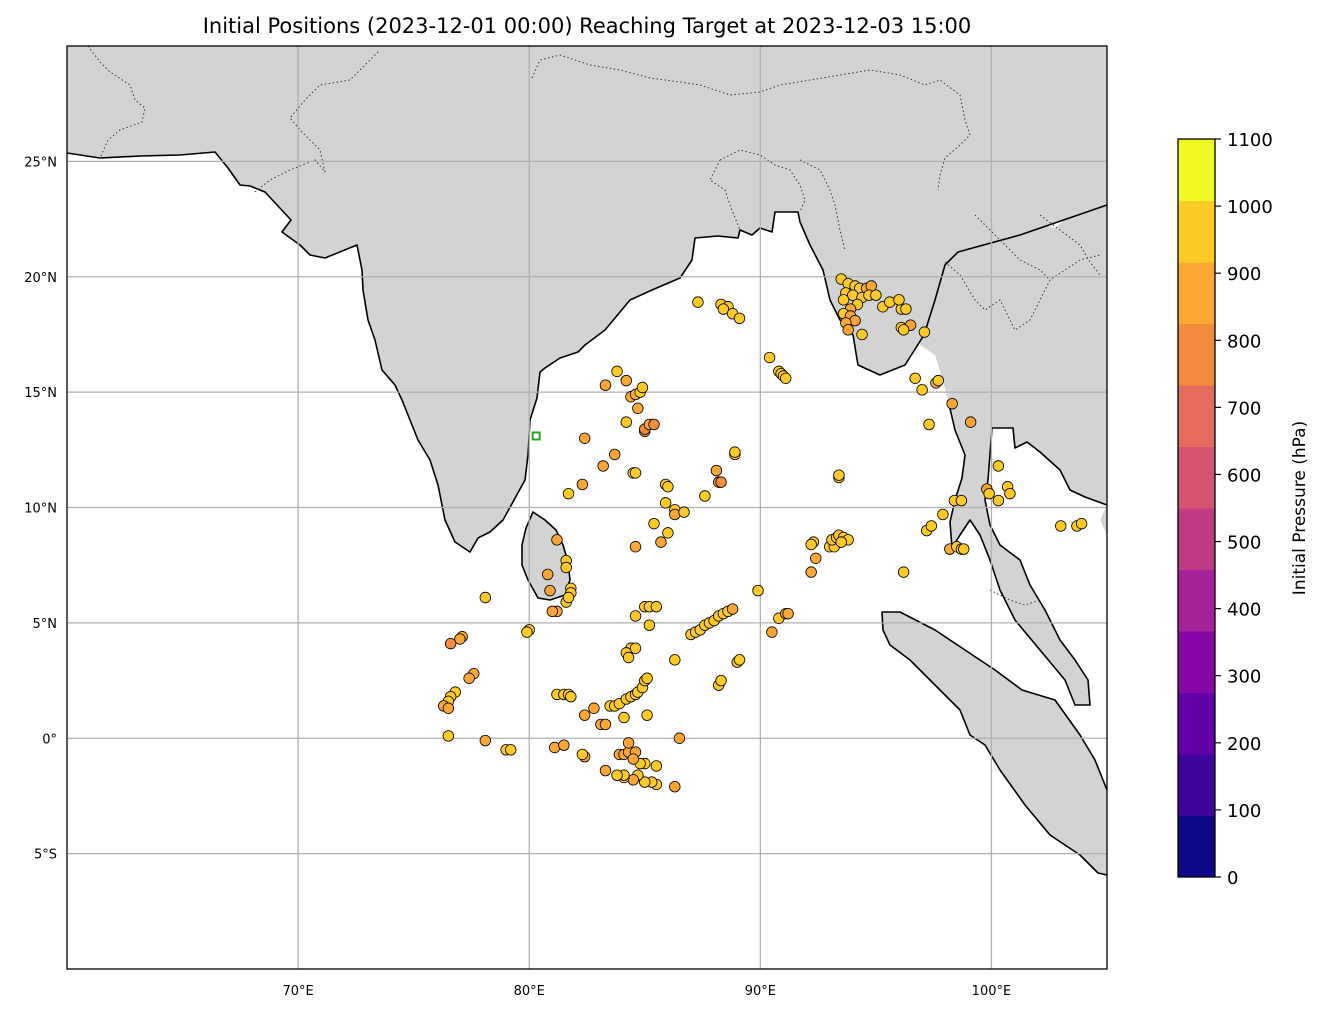 This screenshot has height=1013, width=1324. Describe the element at coordinates (646, 991) in the screenshot. I see `x-axis-ticks: 70°E 80°E 90°E 100°E` at that location.